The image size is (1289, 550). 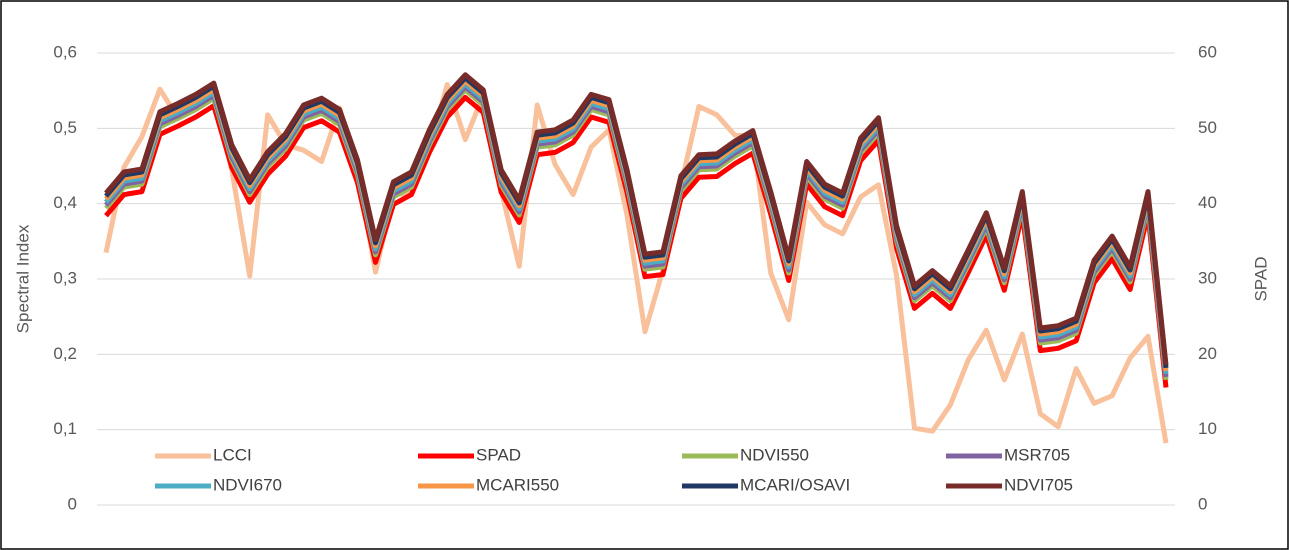 I want to click on y2-tick-label: 30, so click(x=1207, y=277).